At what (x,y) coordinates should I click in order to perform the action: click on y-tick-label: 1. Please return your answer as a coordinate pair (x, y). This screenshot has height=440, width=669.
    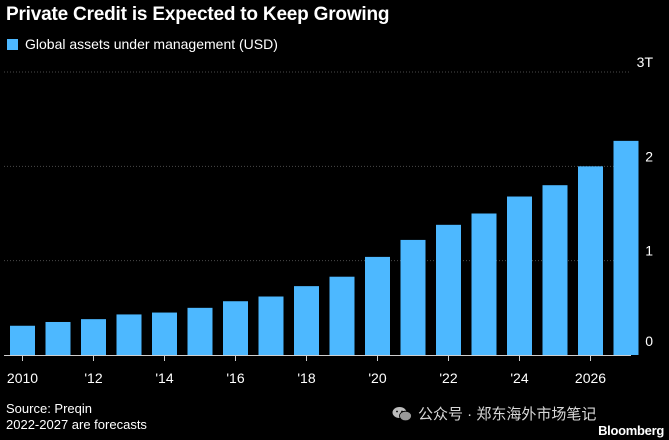
    Looking at the image, I should click on (649, 251).